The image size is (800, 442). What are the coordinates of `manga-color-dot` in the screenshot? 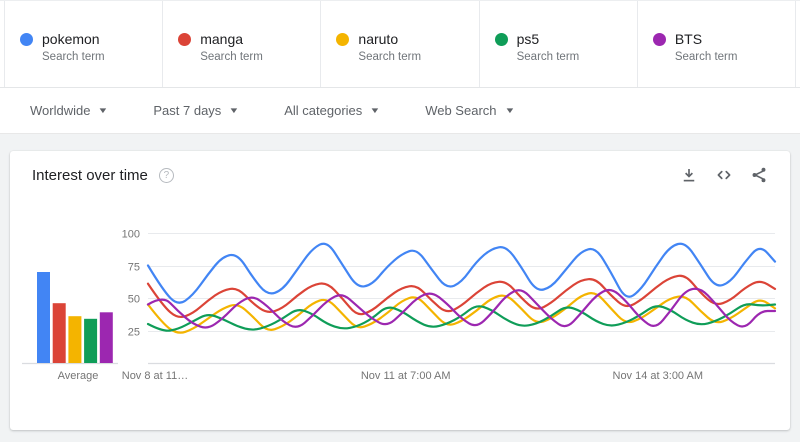 It's located at (185, 39).